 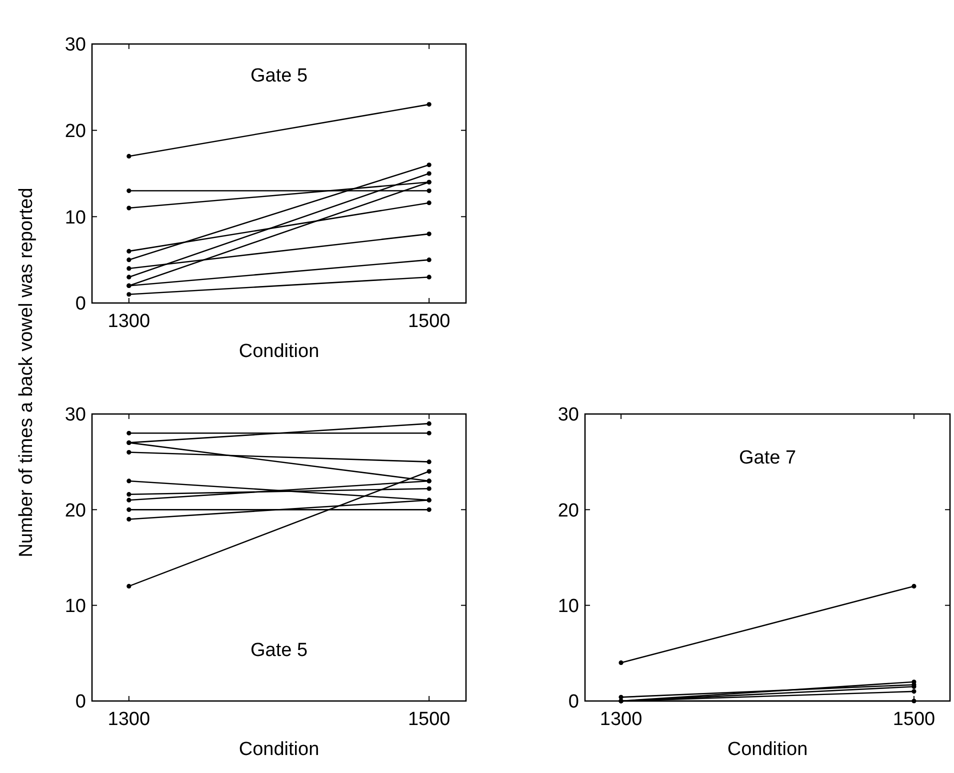 I want to click on y-axis-title: Number of times a back vowel was reported, so click(x=26, y=373).